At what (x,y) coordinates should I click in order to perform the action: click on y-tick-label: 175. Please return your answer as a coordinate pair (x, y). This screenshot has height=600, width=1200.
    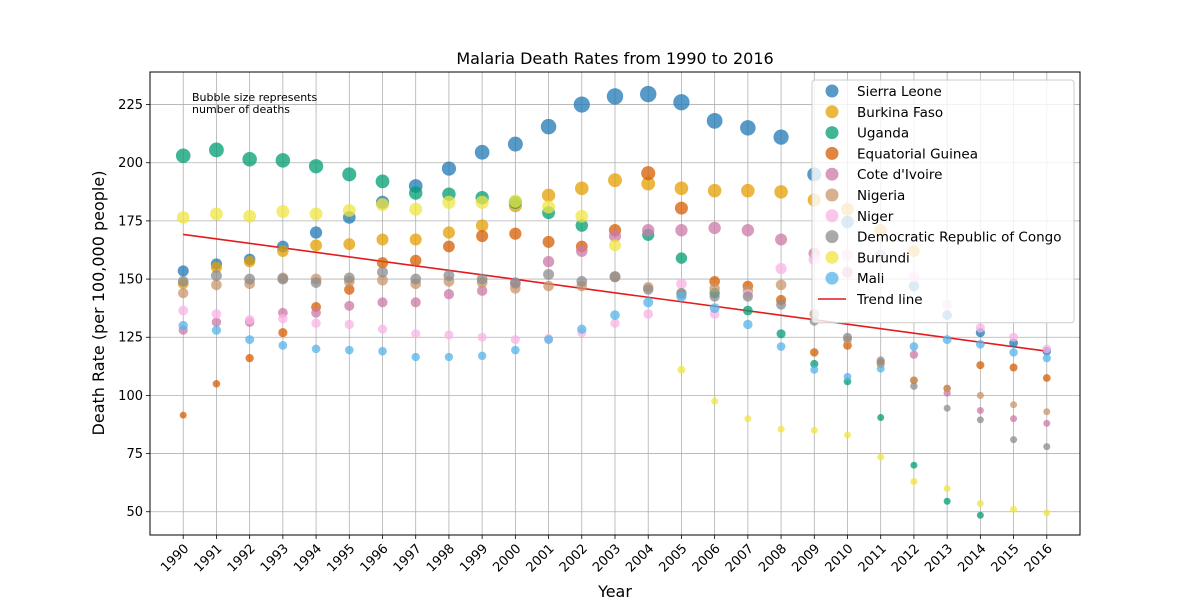
    Looking at the image, I should click on (130, 221).